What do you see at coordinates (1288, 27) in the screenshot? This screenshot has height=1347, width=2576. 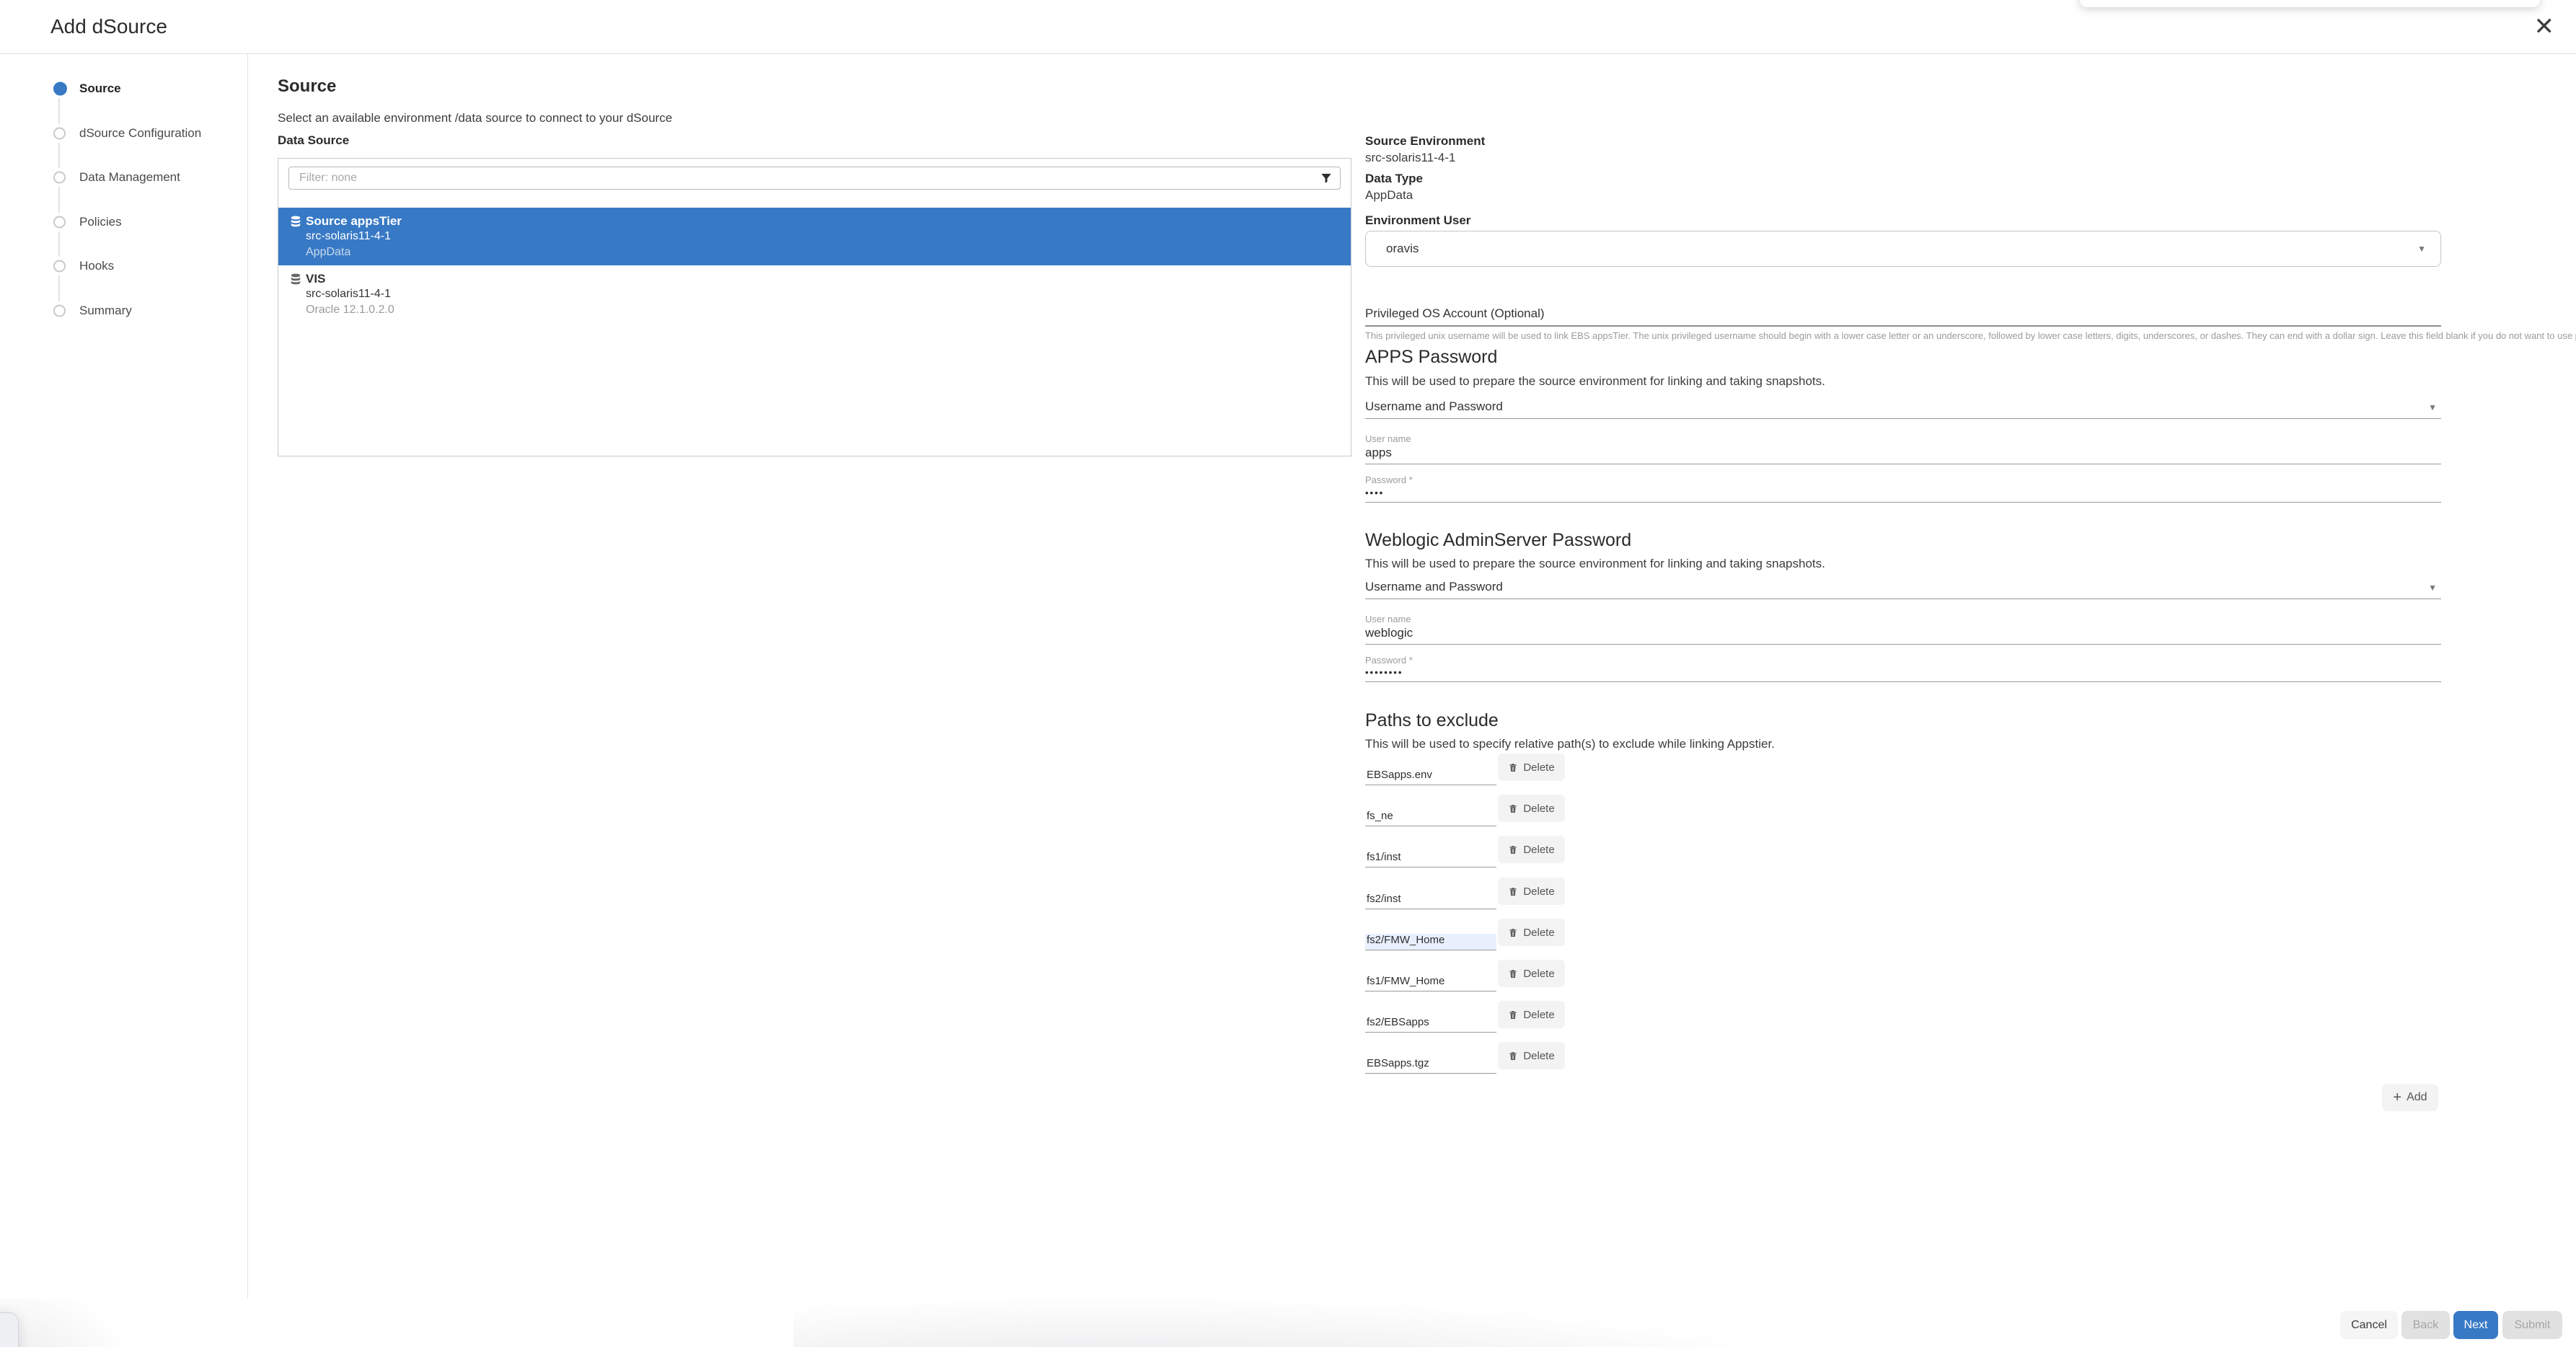 I see `dialog-header: Add dSource ✕` at bounding box center [1288, 27].